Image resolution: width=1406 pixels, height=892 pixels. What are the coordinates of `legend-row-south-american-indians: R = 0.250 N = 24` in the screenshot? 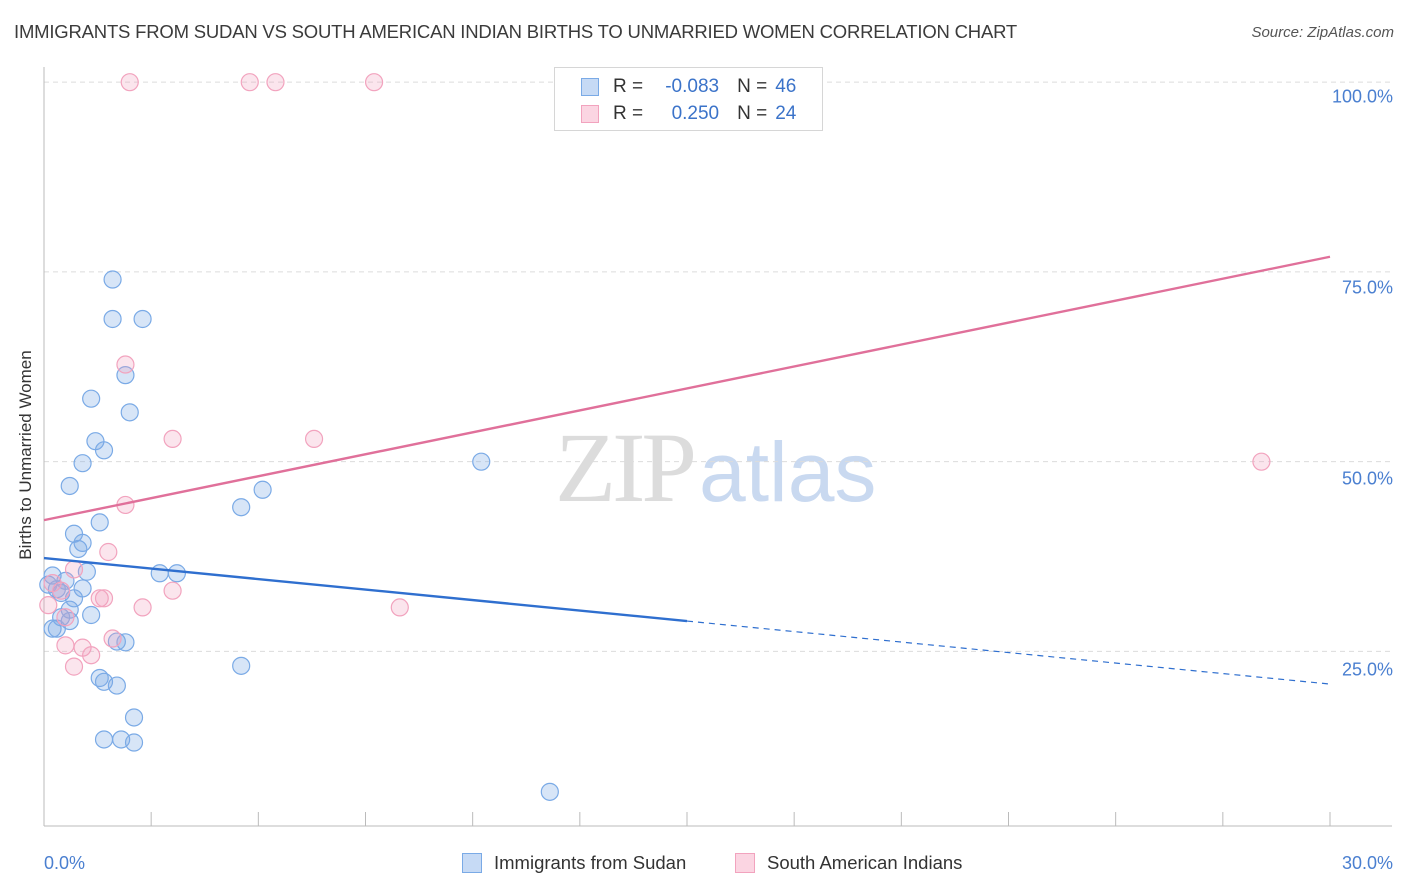 It's located at (688, 114).